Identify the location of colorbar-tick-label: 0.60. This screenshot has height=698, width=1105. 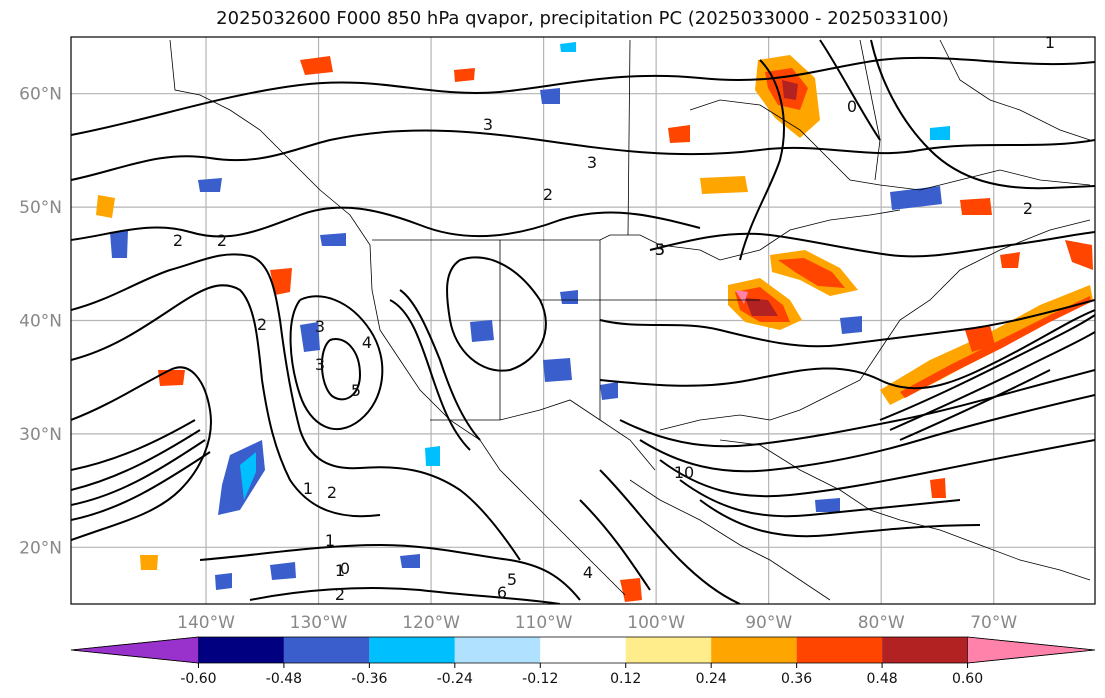
(967, 679).